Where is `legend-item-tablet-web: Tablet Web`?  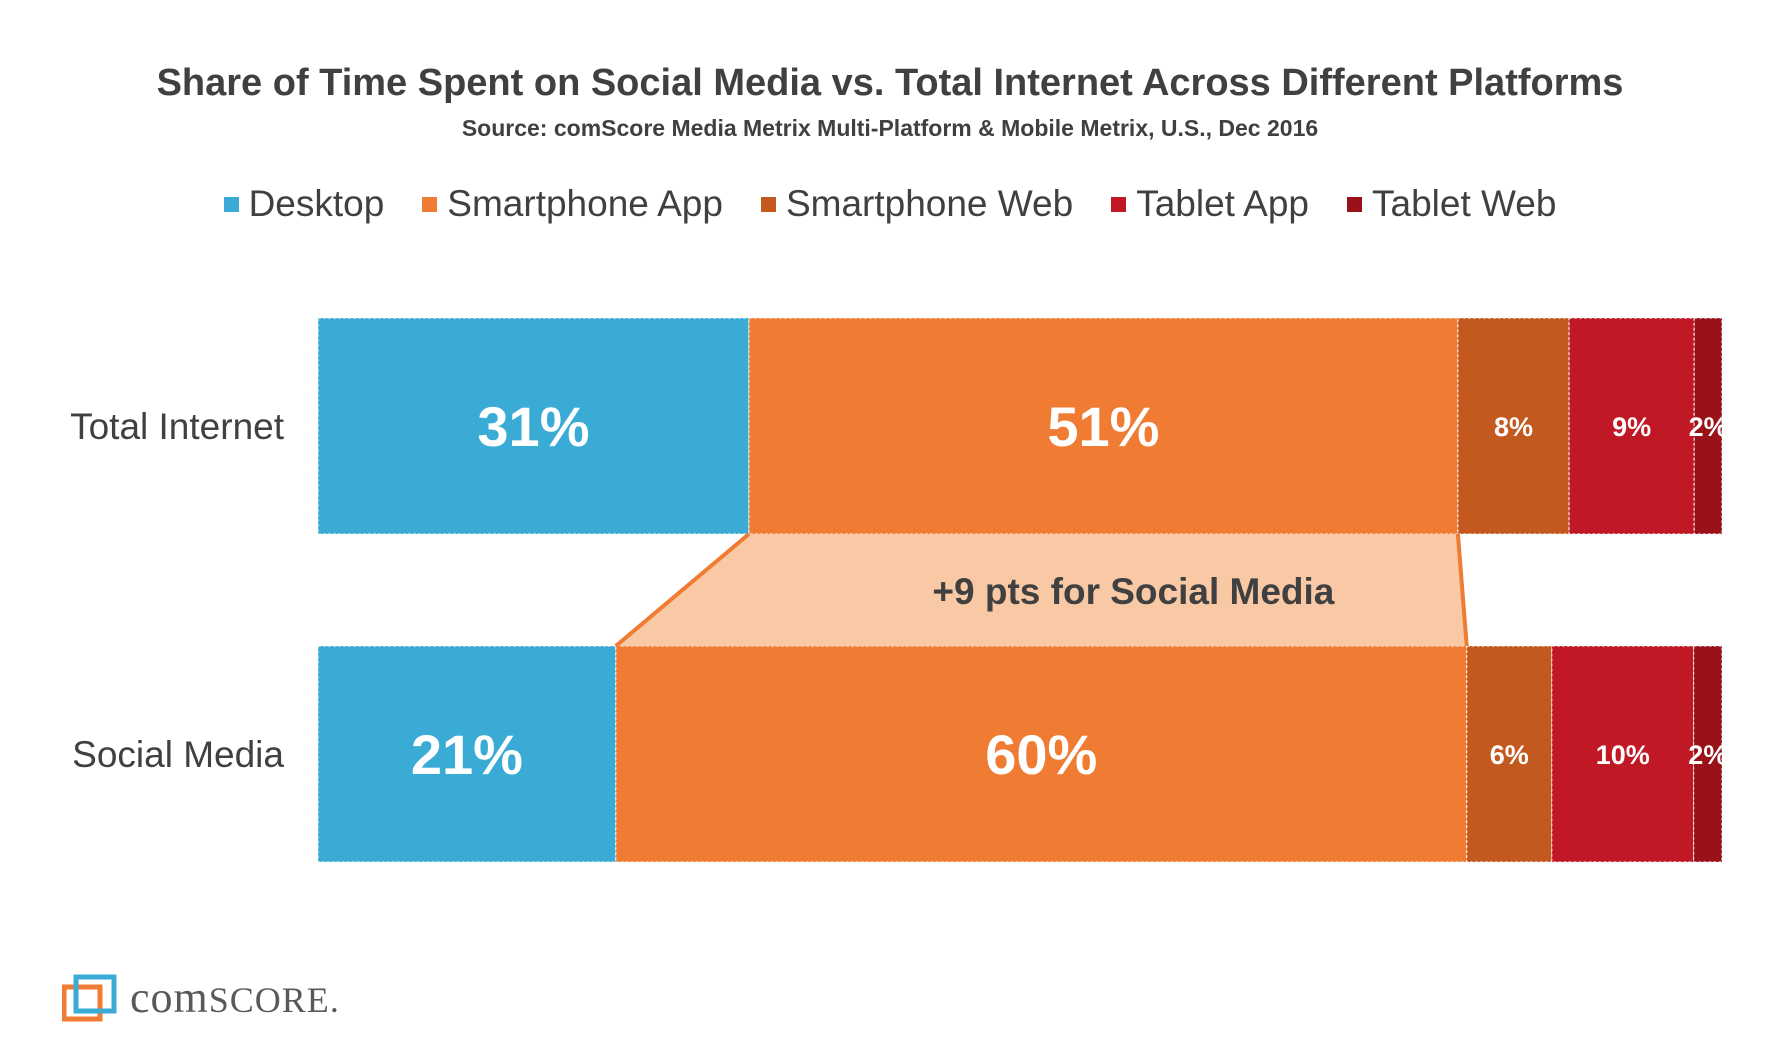
legend-item-tablet-web: Tablet Web is located at coordinates (1451, 204).